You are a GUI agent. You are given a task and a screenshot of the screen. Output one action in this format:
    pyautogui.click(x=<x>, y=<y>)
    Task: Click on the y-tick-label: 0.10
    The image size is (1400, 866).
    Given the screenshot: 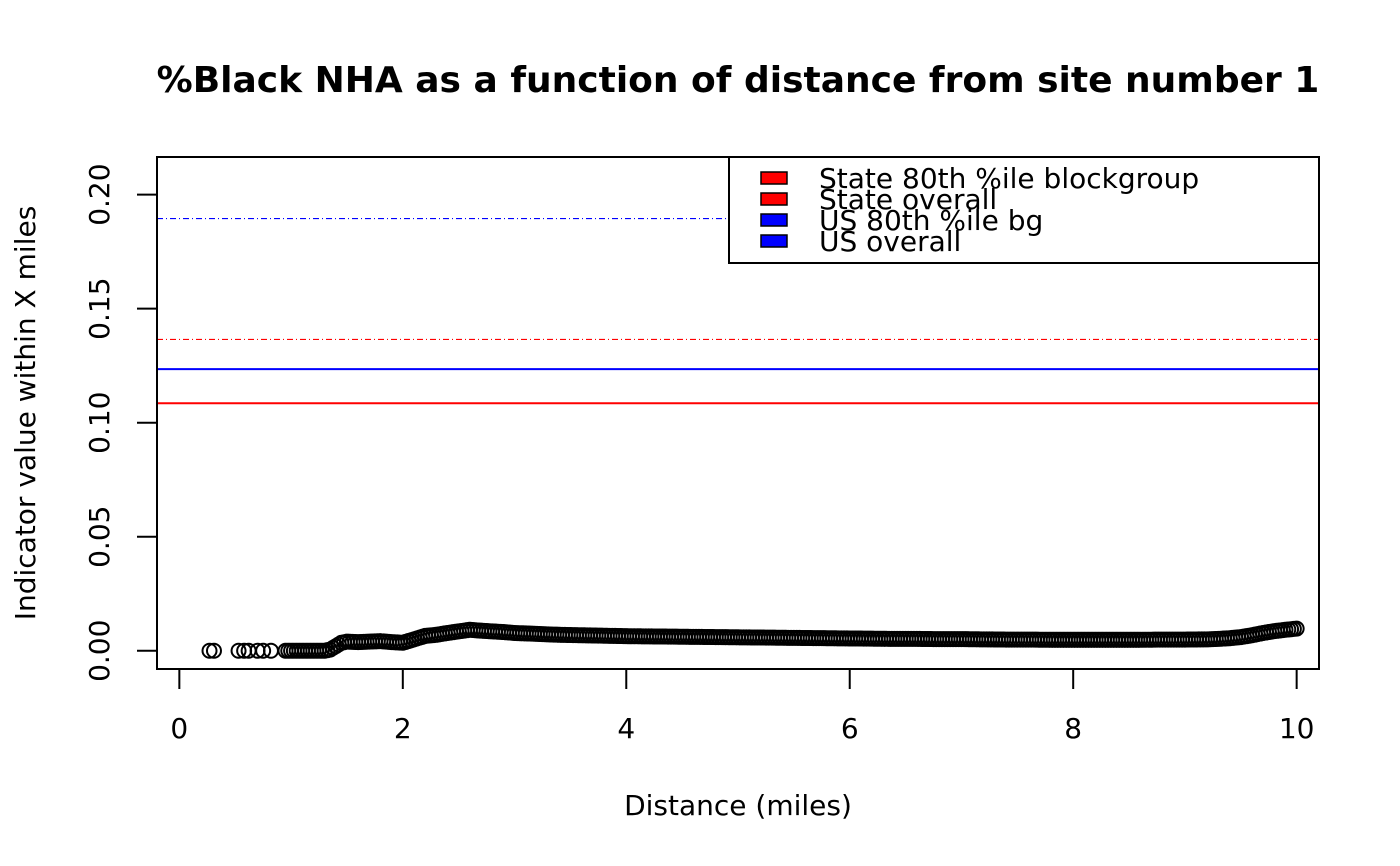 What is the action you would take?
    pyautogui.click(x=99, y=423)
    